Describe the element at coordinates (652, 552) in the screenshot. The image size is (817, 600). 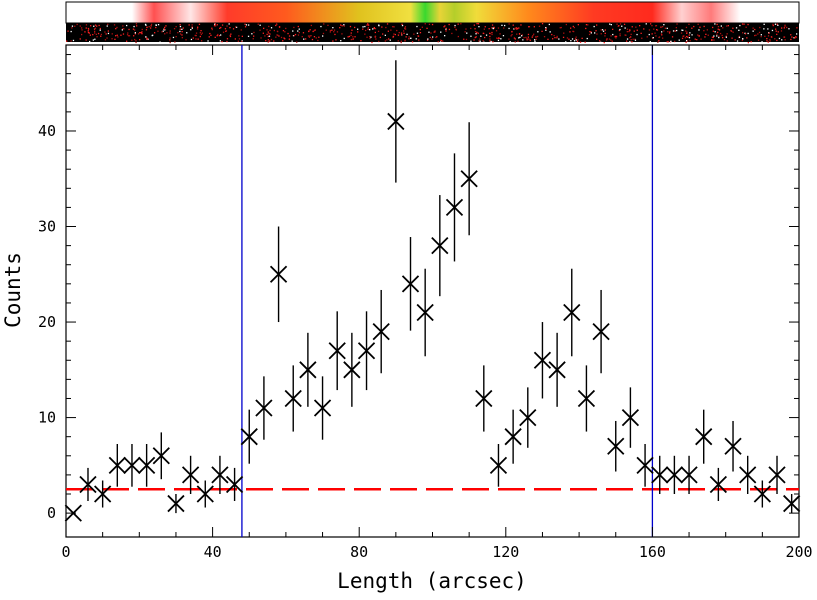
I see `x-tick-label: 160` at that location.